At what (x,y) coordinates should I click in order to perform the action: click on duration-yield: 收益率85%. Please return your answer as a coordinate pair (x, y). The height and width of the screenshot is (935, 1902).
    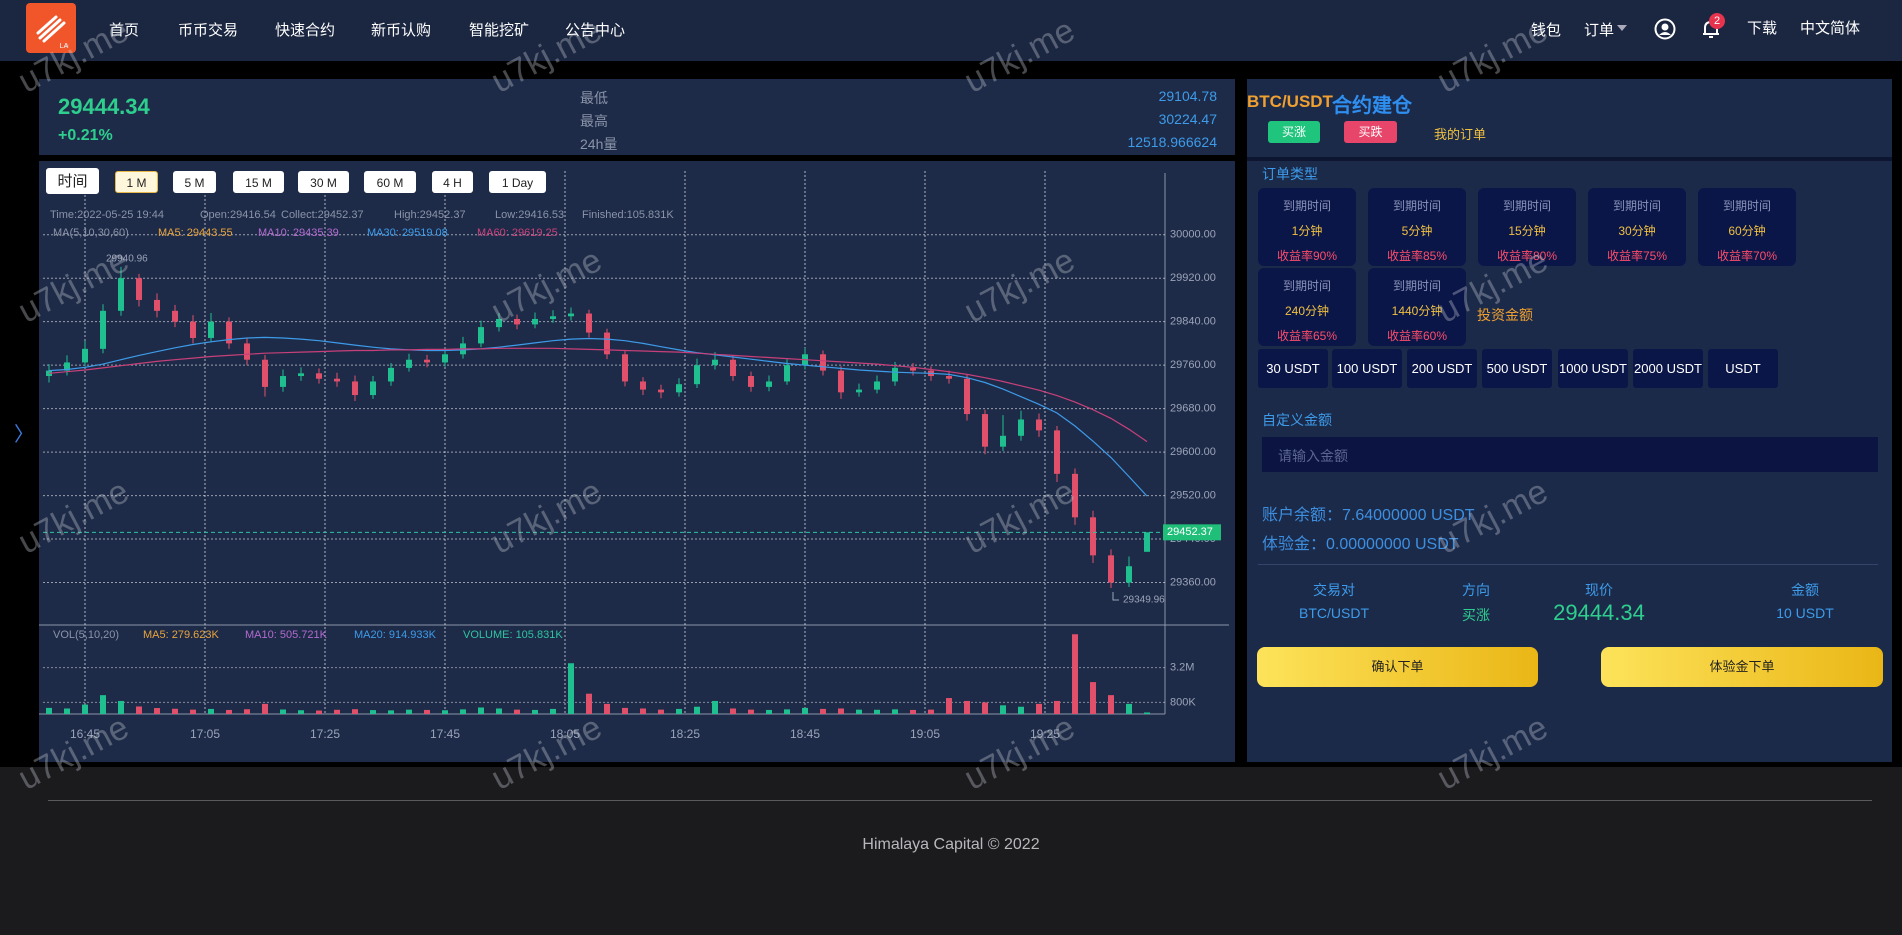
    Looking at the image, I should click on (1417, 256).